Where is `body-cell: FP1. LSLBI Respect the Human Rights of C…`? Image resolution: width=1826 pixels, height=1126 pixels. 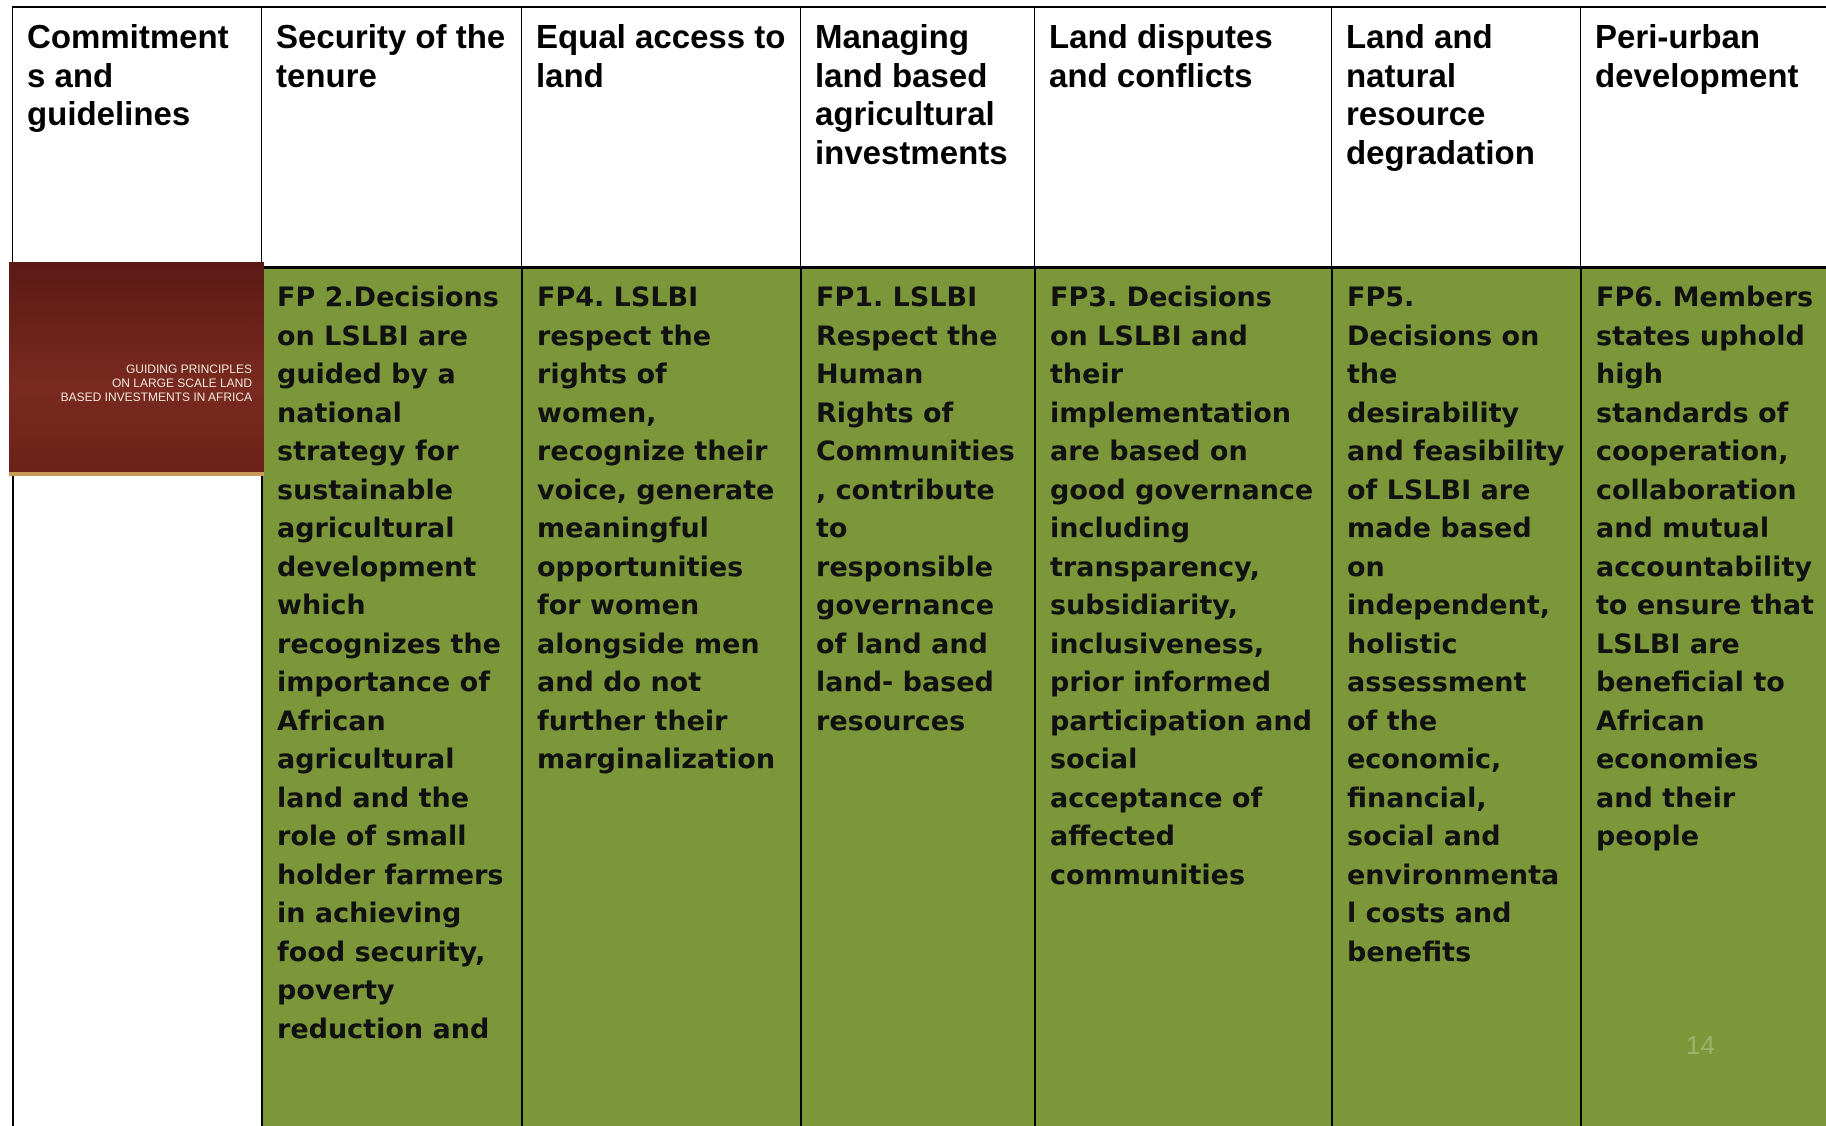
body-cell: FP1. LSLBI Respect the Human Rights of C… is located at coordinates (917, 696).